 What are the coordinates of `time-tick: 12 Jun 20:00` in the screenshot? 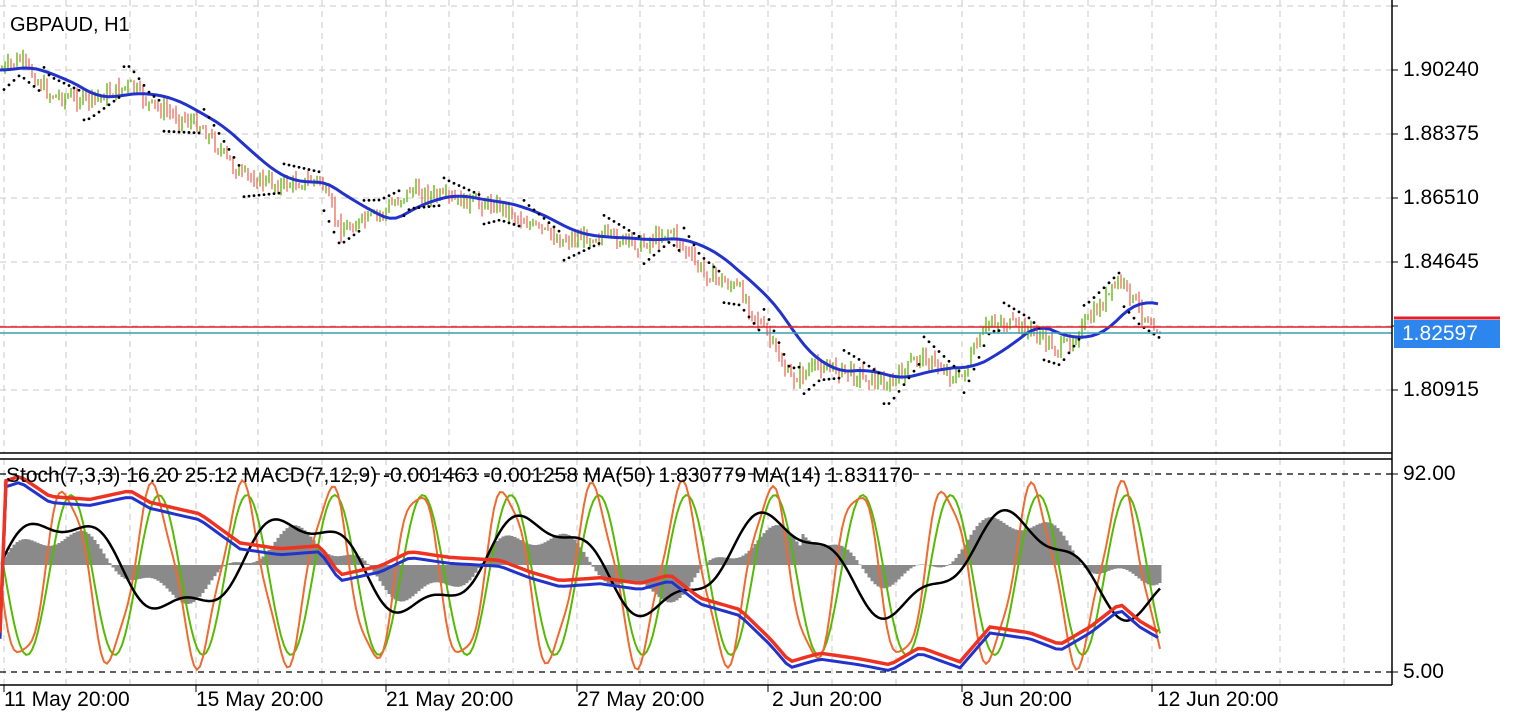 It's located at (1218, 699).